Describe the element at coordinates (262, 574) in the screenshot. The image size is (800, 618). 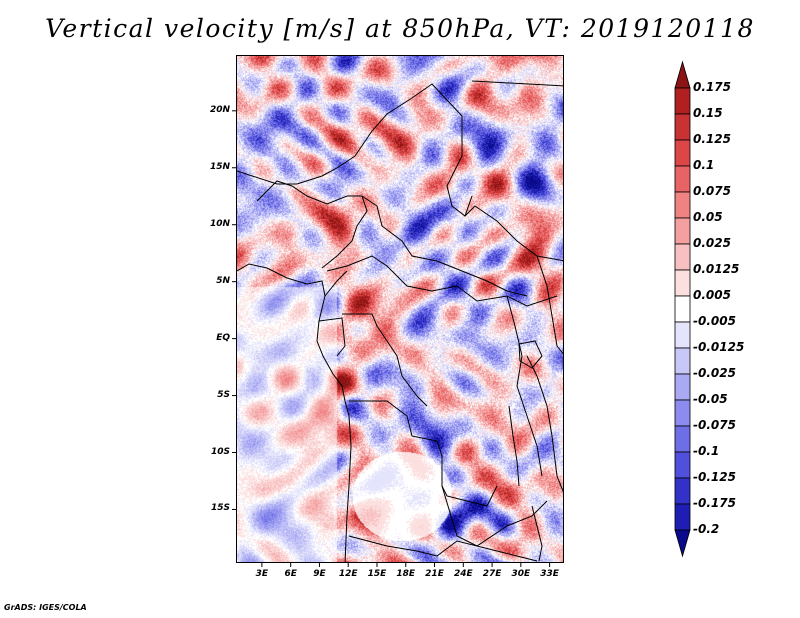
I see `lon-label: 3E` at that location.